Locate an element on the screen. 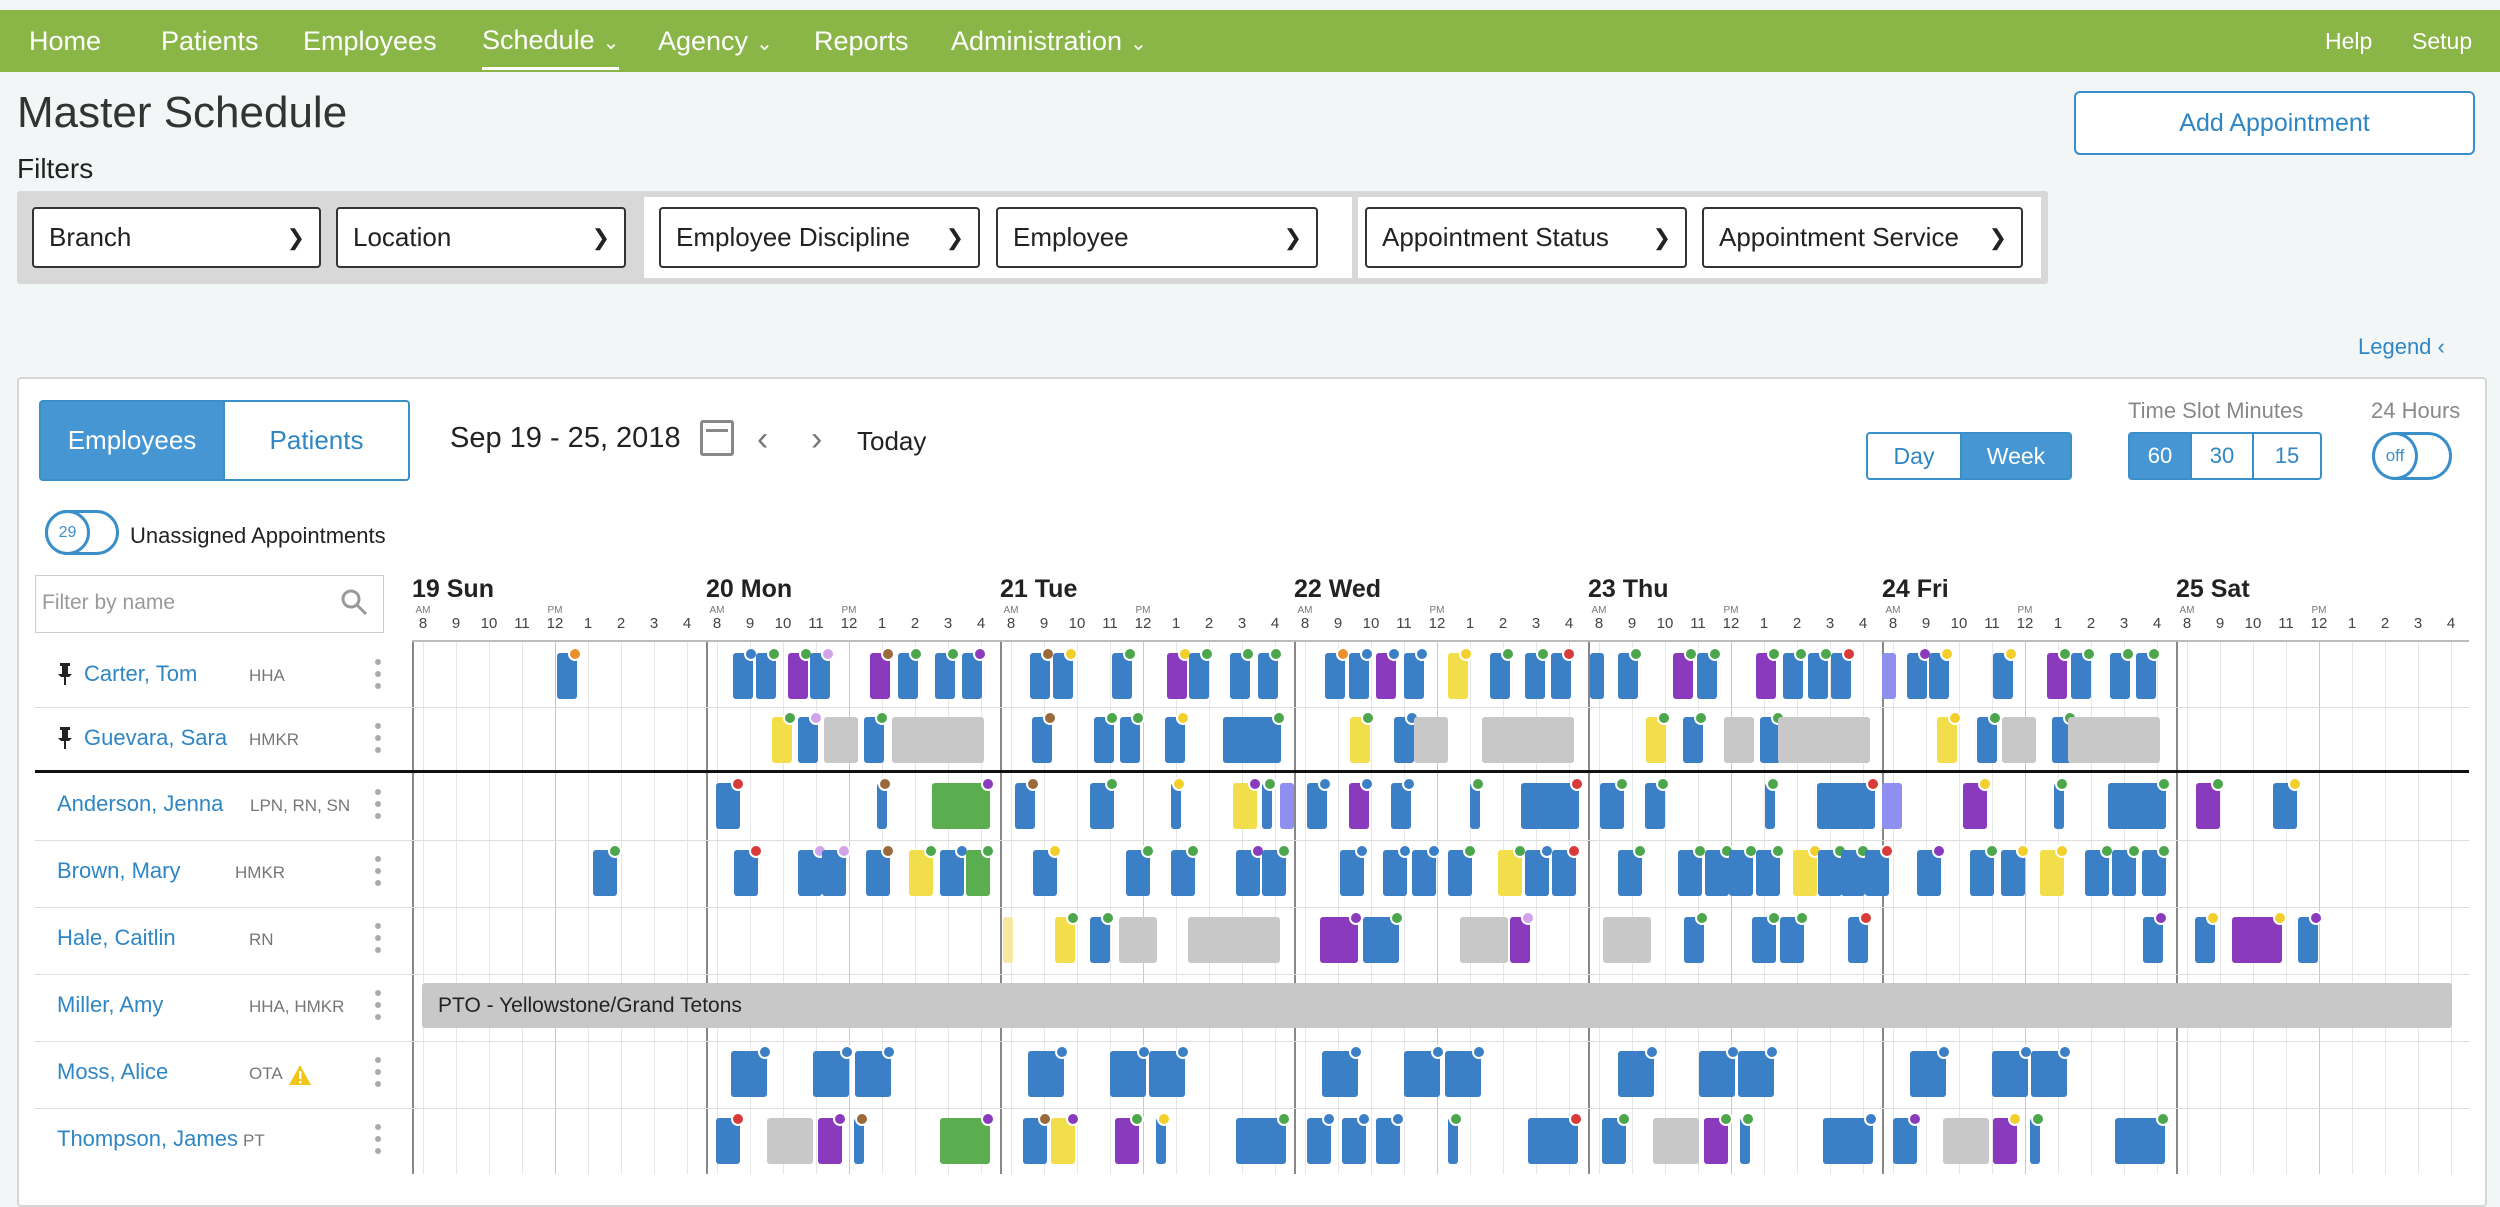 This screenshot has height=1207, width=2500. employee-discipline-filter: Employee Discipline ❯ is located at coordinates (819, 237).